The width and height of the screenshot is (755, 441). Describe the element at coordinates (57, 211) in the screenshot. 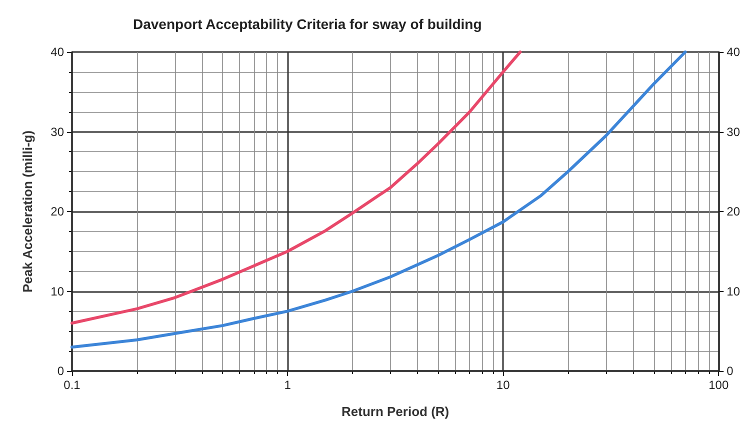

I see `y-tick-label: 20` at that location.